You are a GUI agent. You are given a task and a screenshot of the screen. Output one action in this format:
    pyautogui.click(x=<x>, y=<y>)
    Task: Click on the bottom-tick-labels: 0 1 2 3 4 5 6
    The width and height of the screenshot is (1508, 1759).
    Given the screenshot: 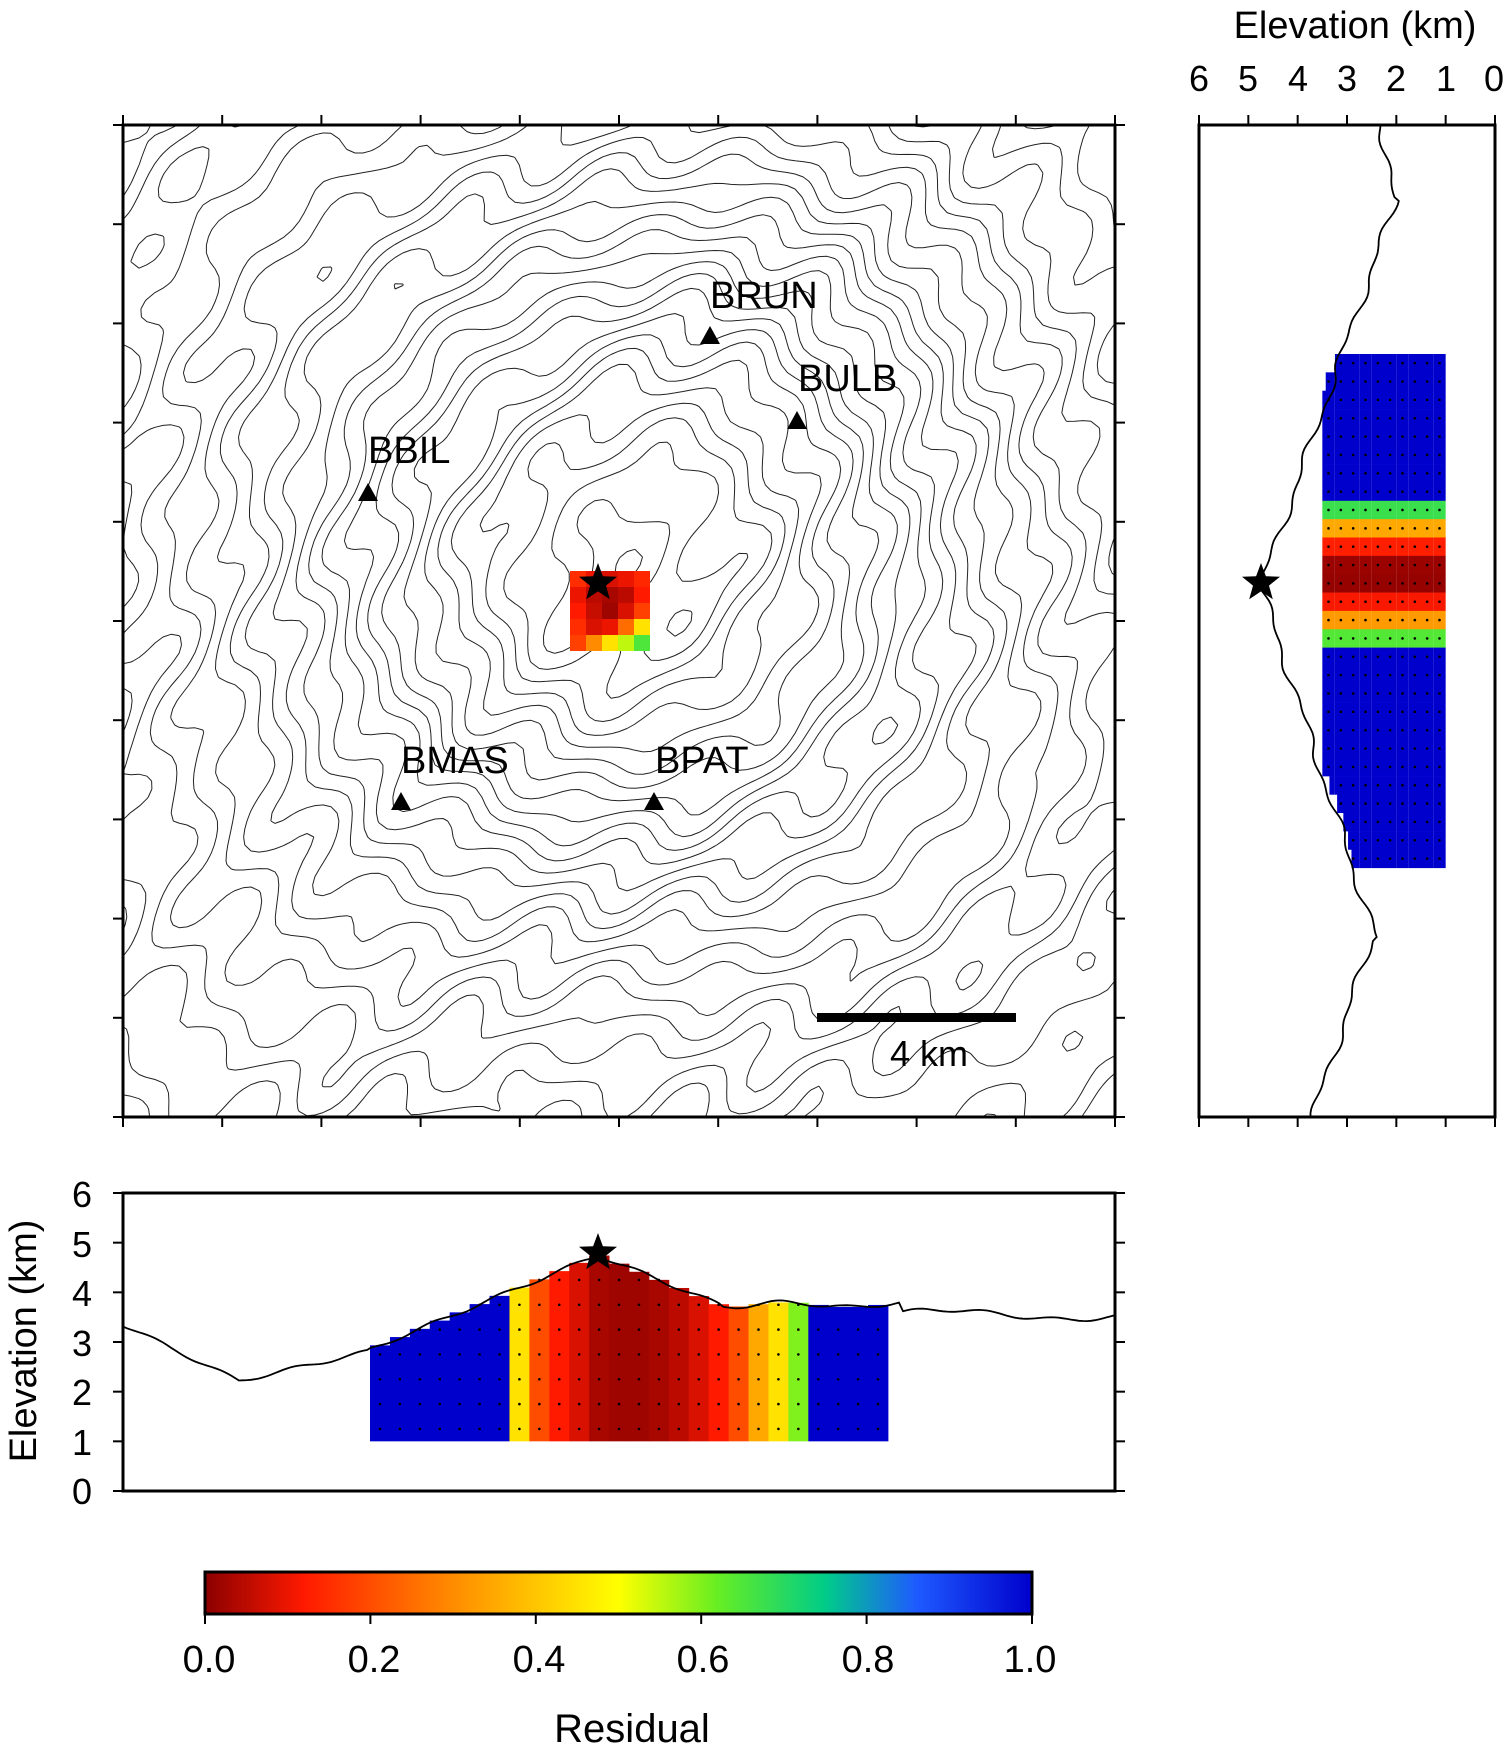 What is the action you would take?
    pyautogui.click(x=82, y=1343)
    